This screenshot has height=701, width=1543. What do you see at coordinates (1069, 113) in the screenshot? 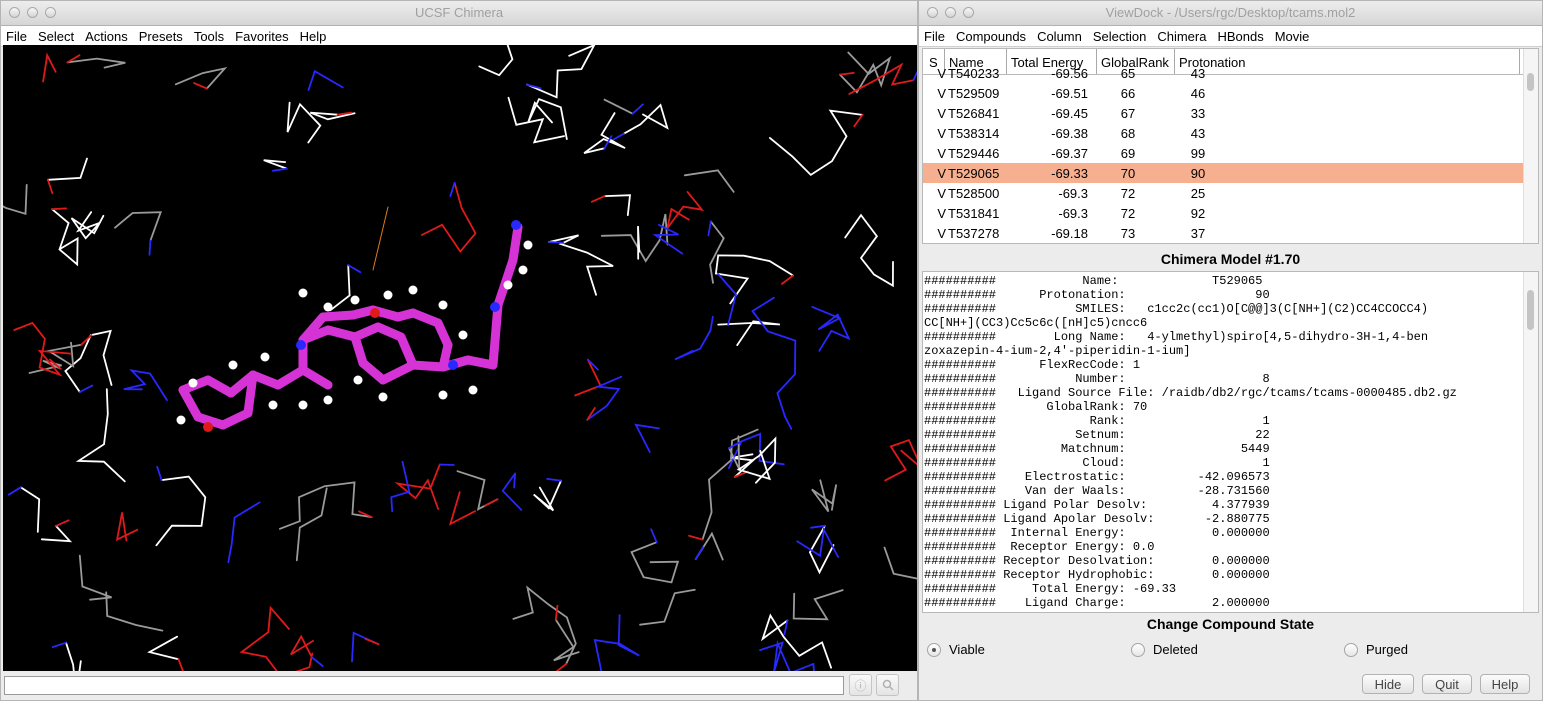
I see `cell-energy: -69.45` at bounding box center [1069, 113].